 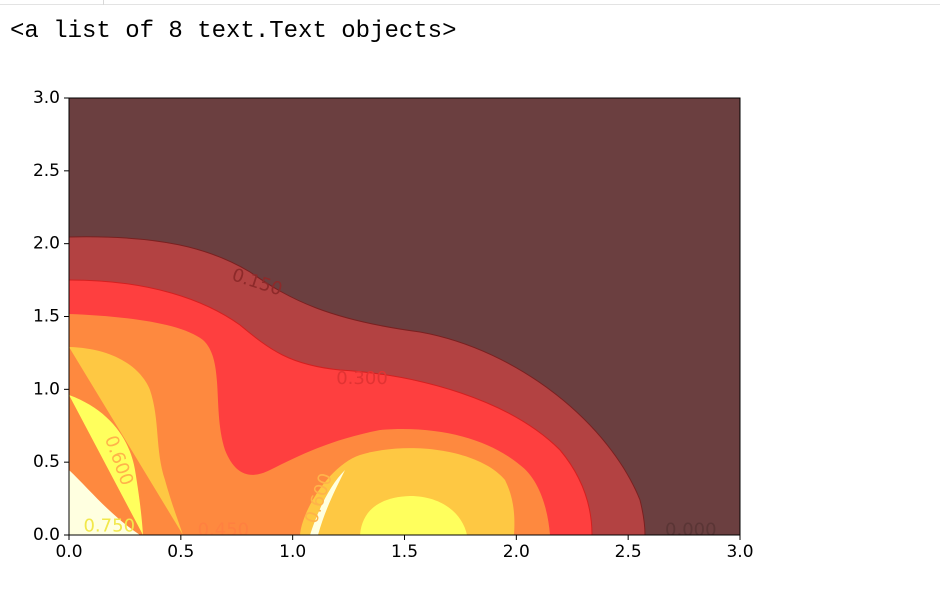 What do you see at coordinates (109, 525) in the screenshot?
I see `contour-label: 0.750` at bounding box center [109, 525].